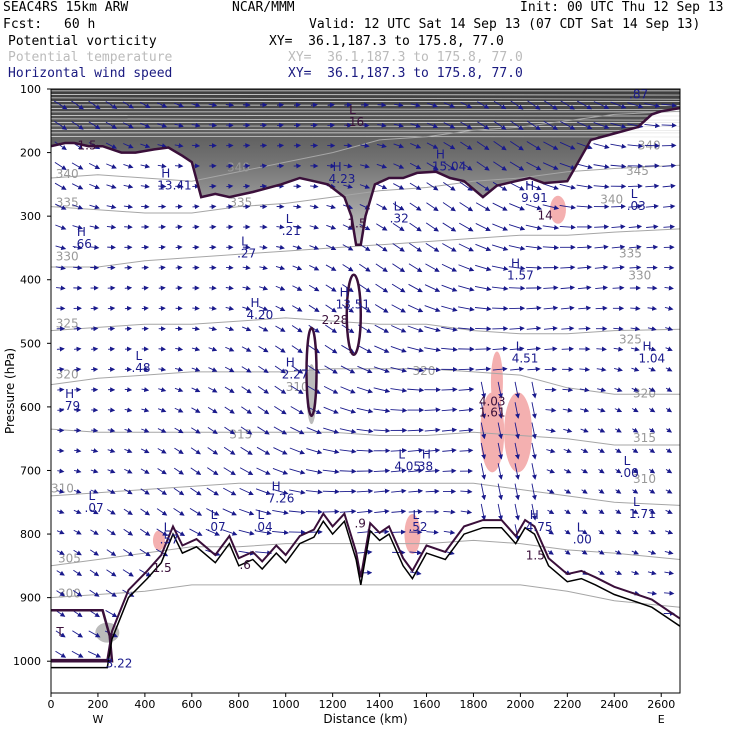 The image size is (740, 740). Describe the element at coordinates (162, 568) in the screenshot. I see `extremum-value: 1.5` at that location.